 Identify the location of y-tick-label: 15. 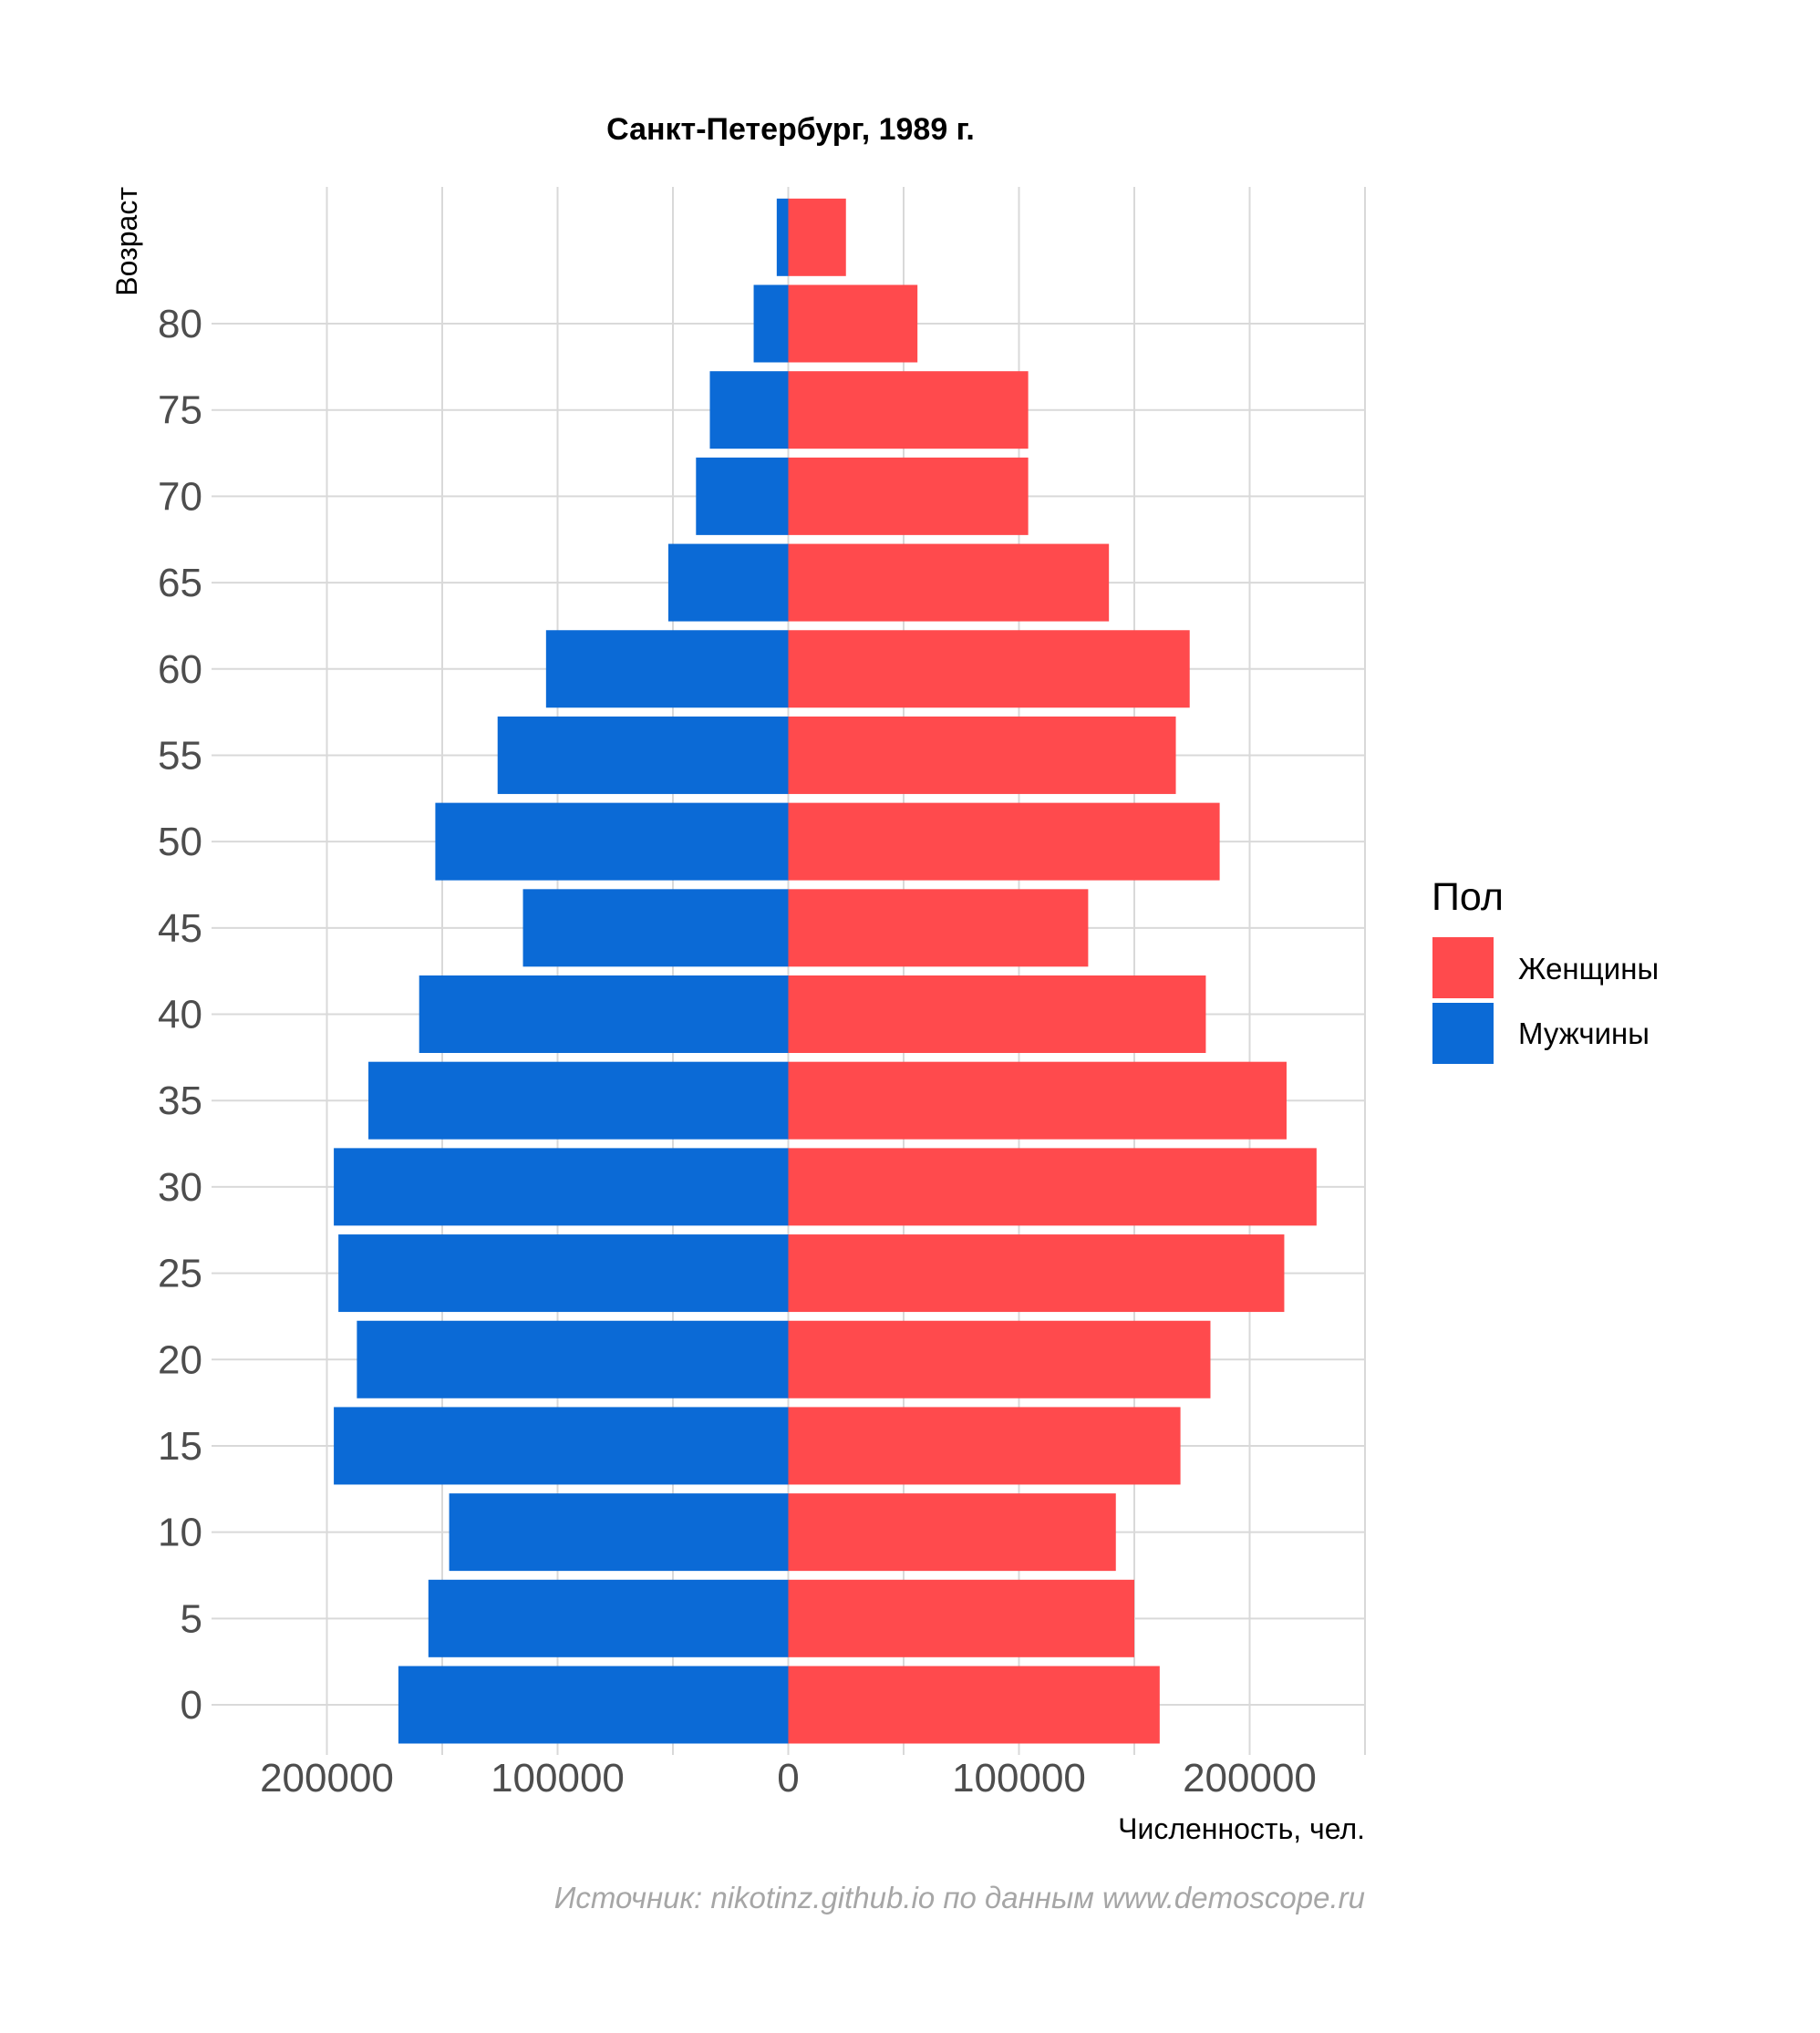
(180, 1446).